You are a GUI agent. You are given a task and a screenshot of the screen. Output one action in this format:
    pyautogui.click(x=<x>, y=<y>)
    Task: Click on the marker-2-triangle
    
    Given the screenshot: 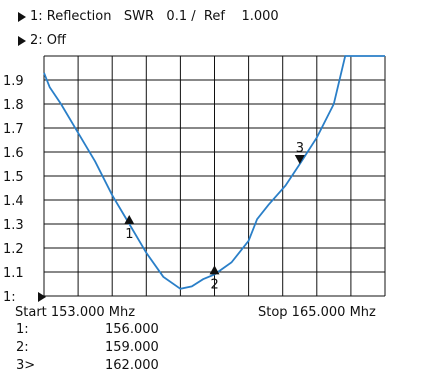 What is the action you would take?
    pyautogui.click(x=214, y=270)
    